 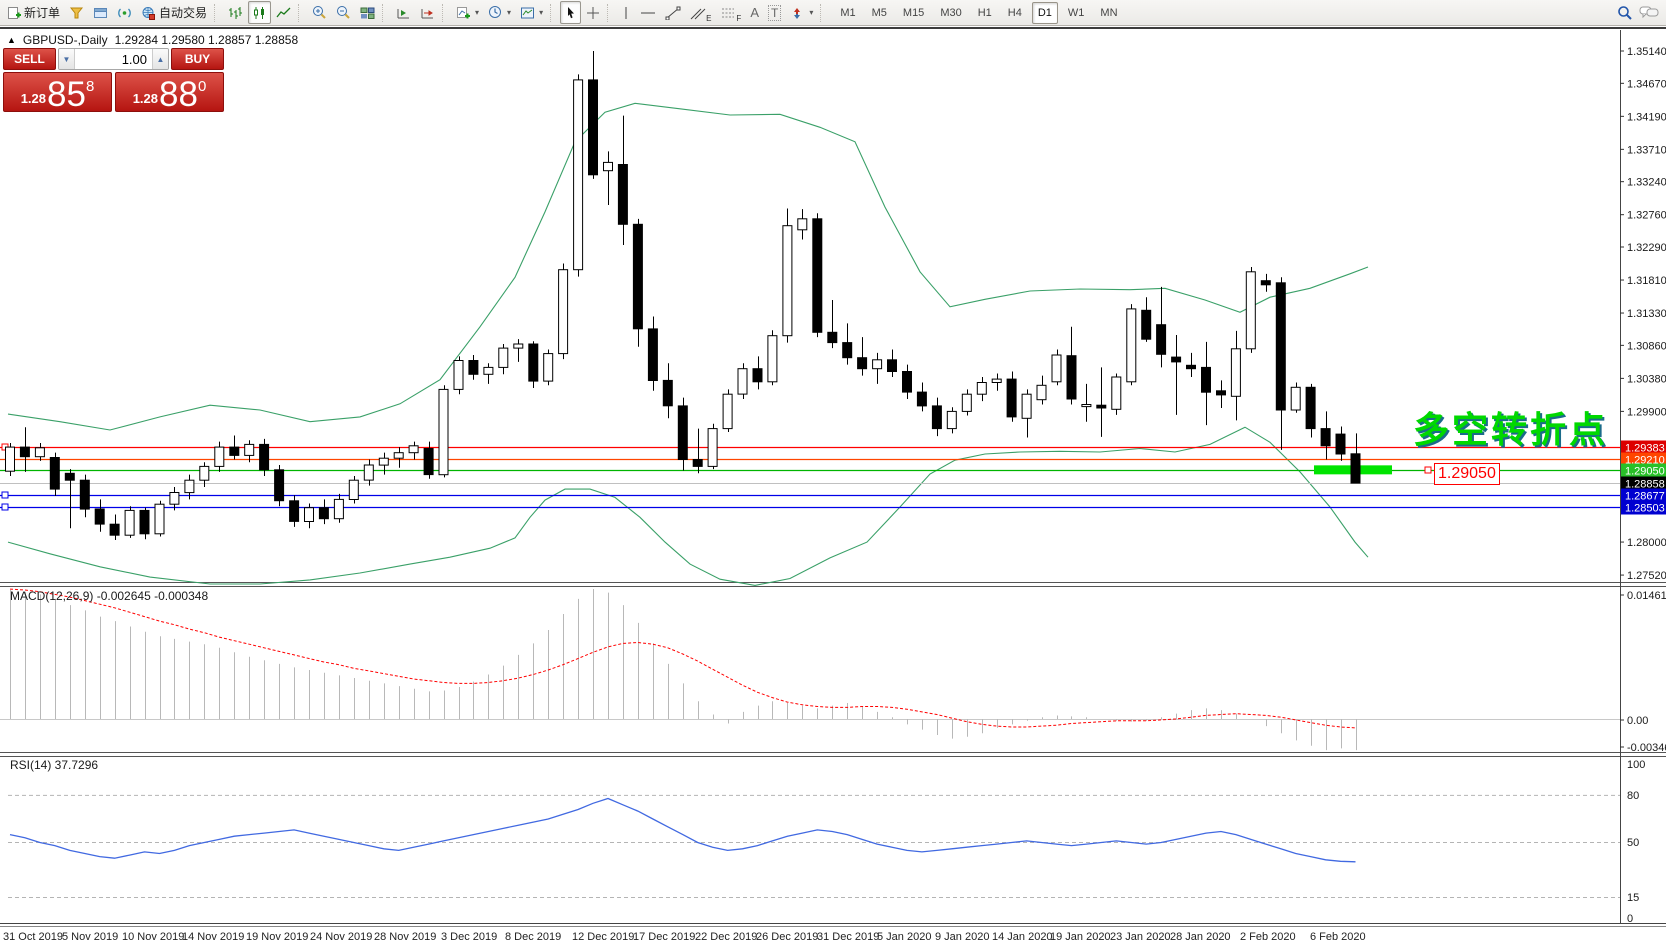 I want to click on profiles-icon, so click(x=101, y=12).